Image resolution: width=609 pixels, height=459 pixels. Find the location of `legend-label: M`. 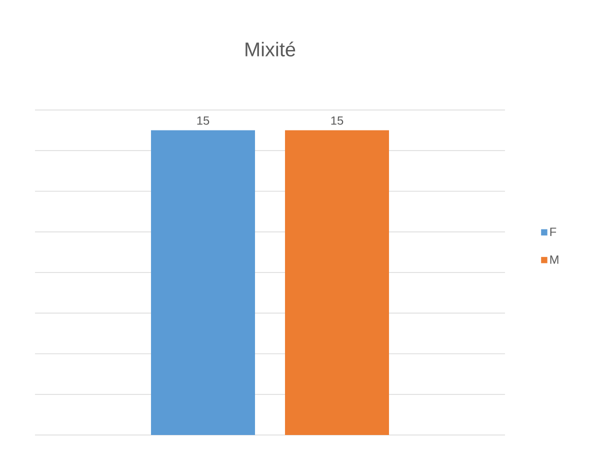

legend-label: M is located at coordinates (554, 259).